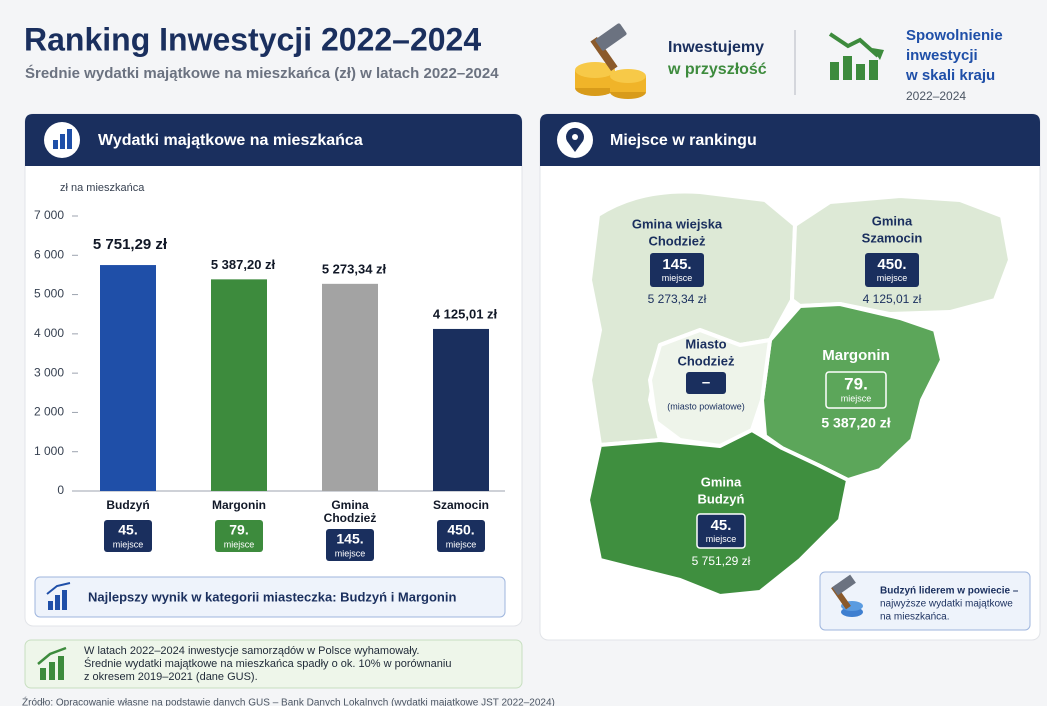  Describe the element at coordinates (49, 372) in the screenshot. I see `y-tick-label: 3 000` at that location.